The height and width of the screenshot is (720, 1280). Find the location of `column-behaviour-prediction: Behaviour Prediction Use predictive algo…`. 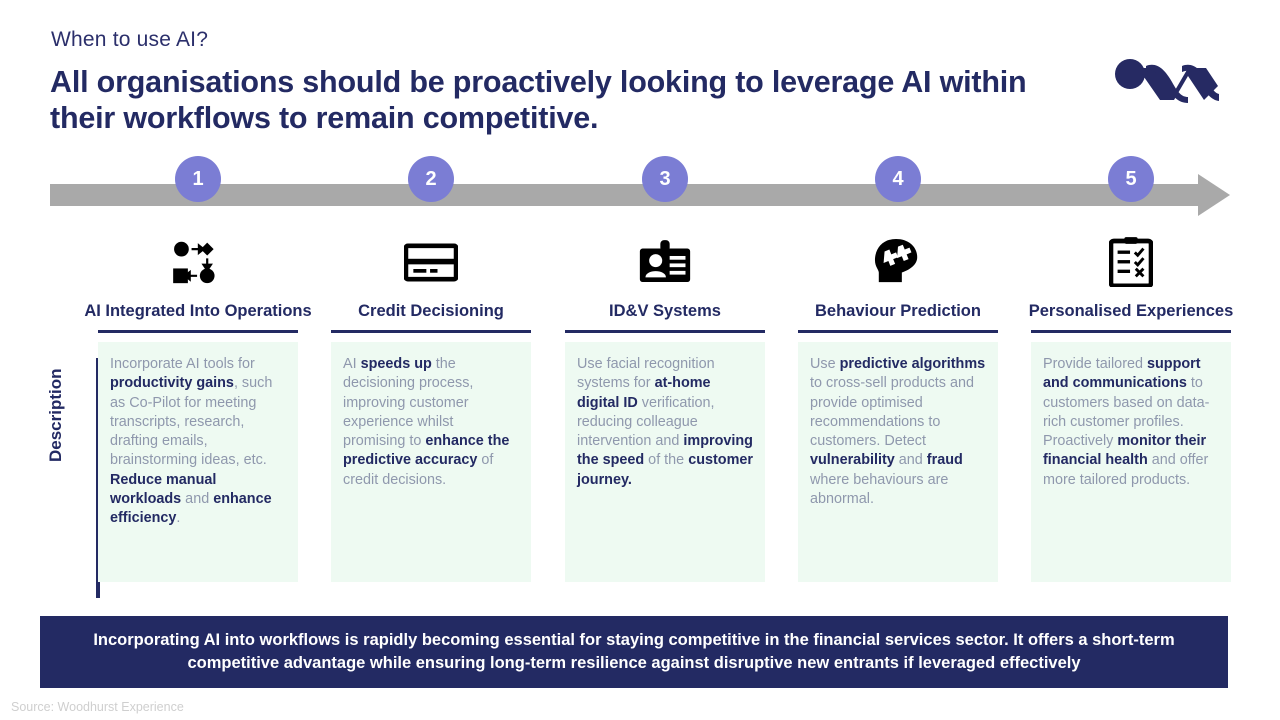

column-behaviour-prediction: Behaviour Prediction Use predictive algo… is located at coordinates (898, 407).